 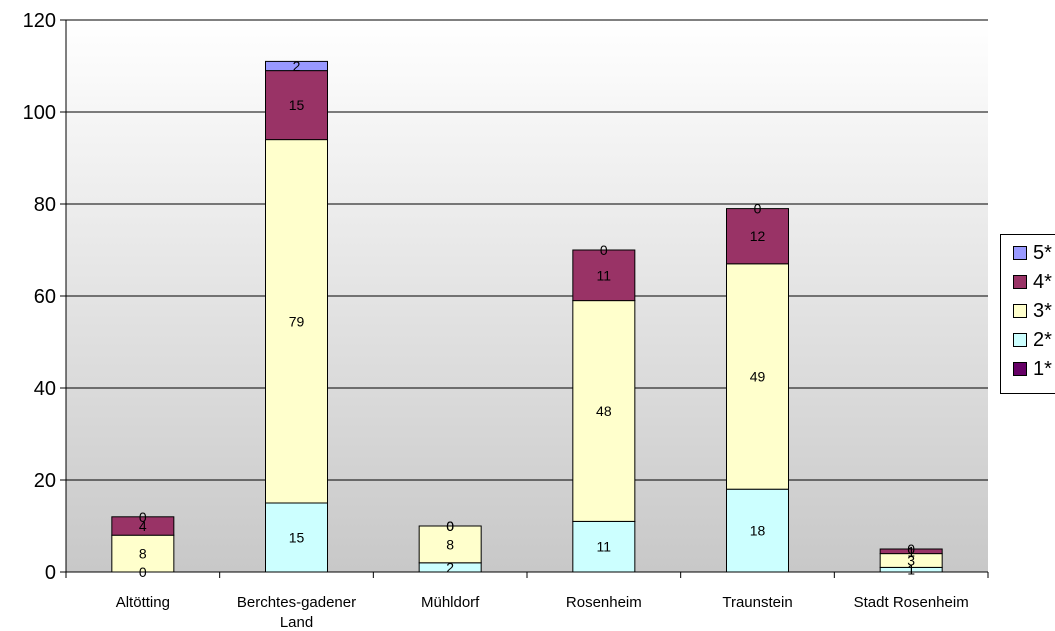 What do you see at coordinates (297, 321) in the screenshot?
I see `data-label: 79` at bounding box center [297, 321].